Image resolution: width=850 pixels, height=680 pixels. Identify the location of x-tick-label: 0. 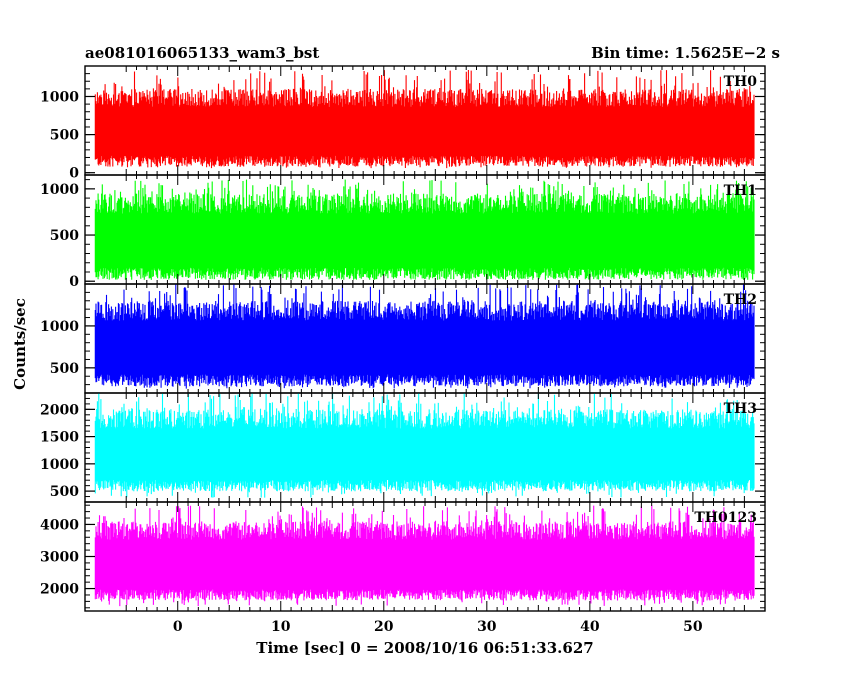
(178, 627).